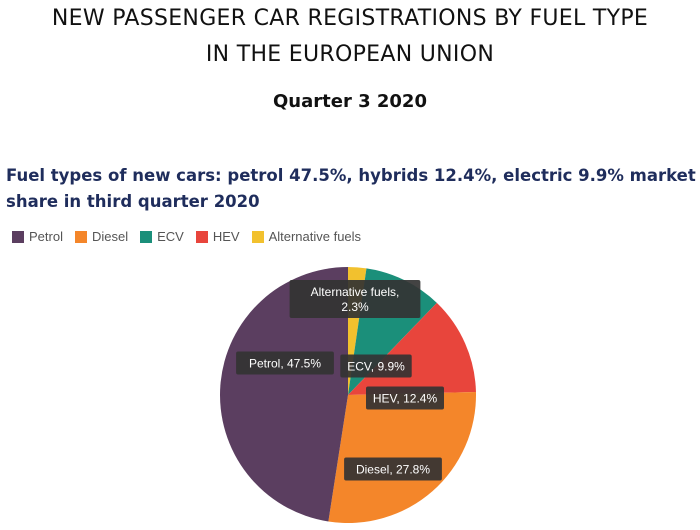 The height and width of the screenshot is (530, 700). I want to click on legend-item-alternative-fuels: Alternative fuels, so click(306, 236).